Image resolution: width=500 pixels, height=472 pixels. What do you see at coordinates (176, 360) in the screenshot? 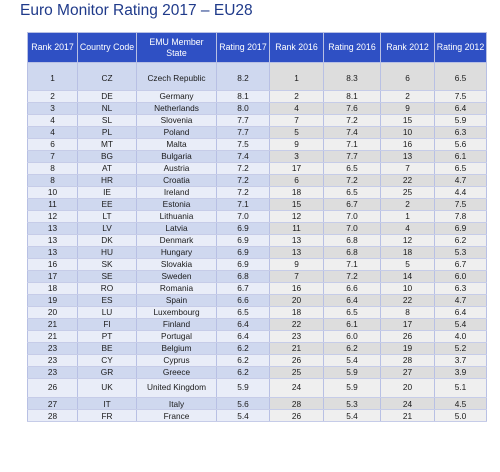
I see `cell-member-state: Cyprus` at bounding box center [176, 360].